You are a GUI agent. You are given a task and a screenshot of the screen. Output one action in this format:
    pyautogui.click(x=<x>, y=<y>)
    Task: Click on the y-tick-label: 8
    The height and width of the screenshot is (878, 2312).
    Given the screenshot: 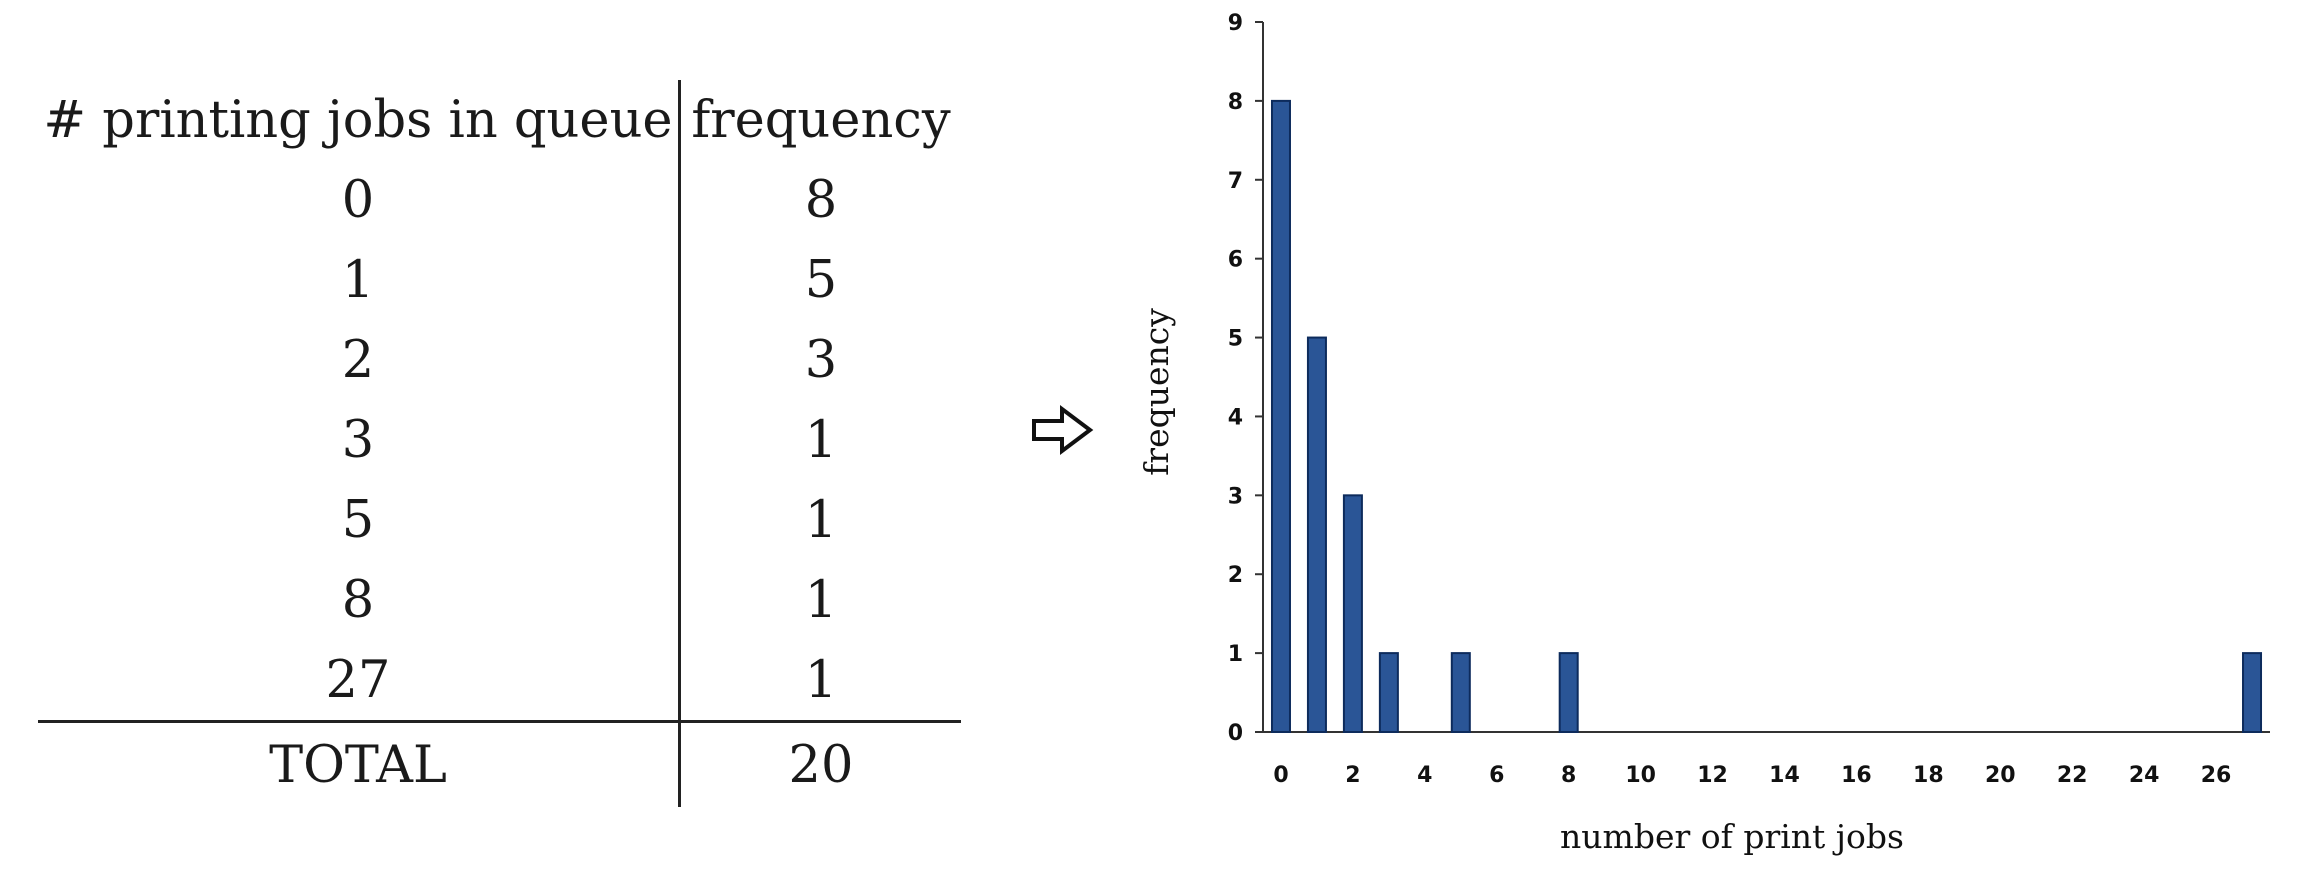 What is the action you would take?
    pyautogui.click(x=1235, y=102)
    